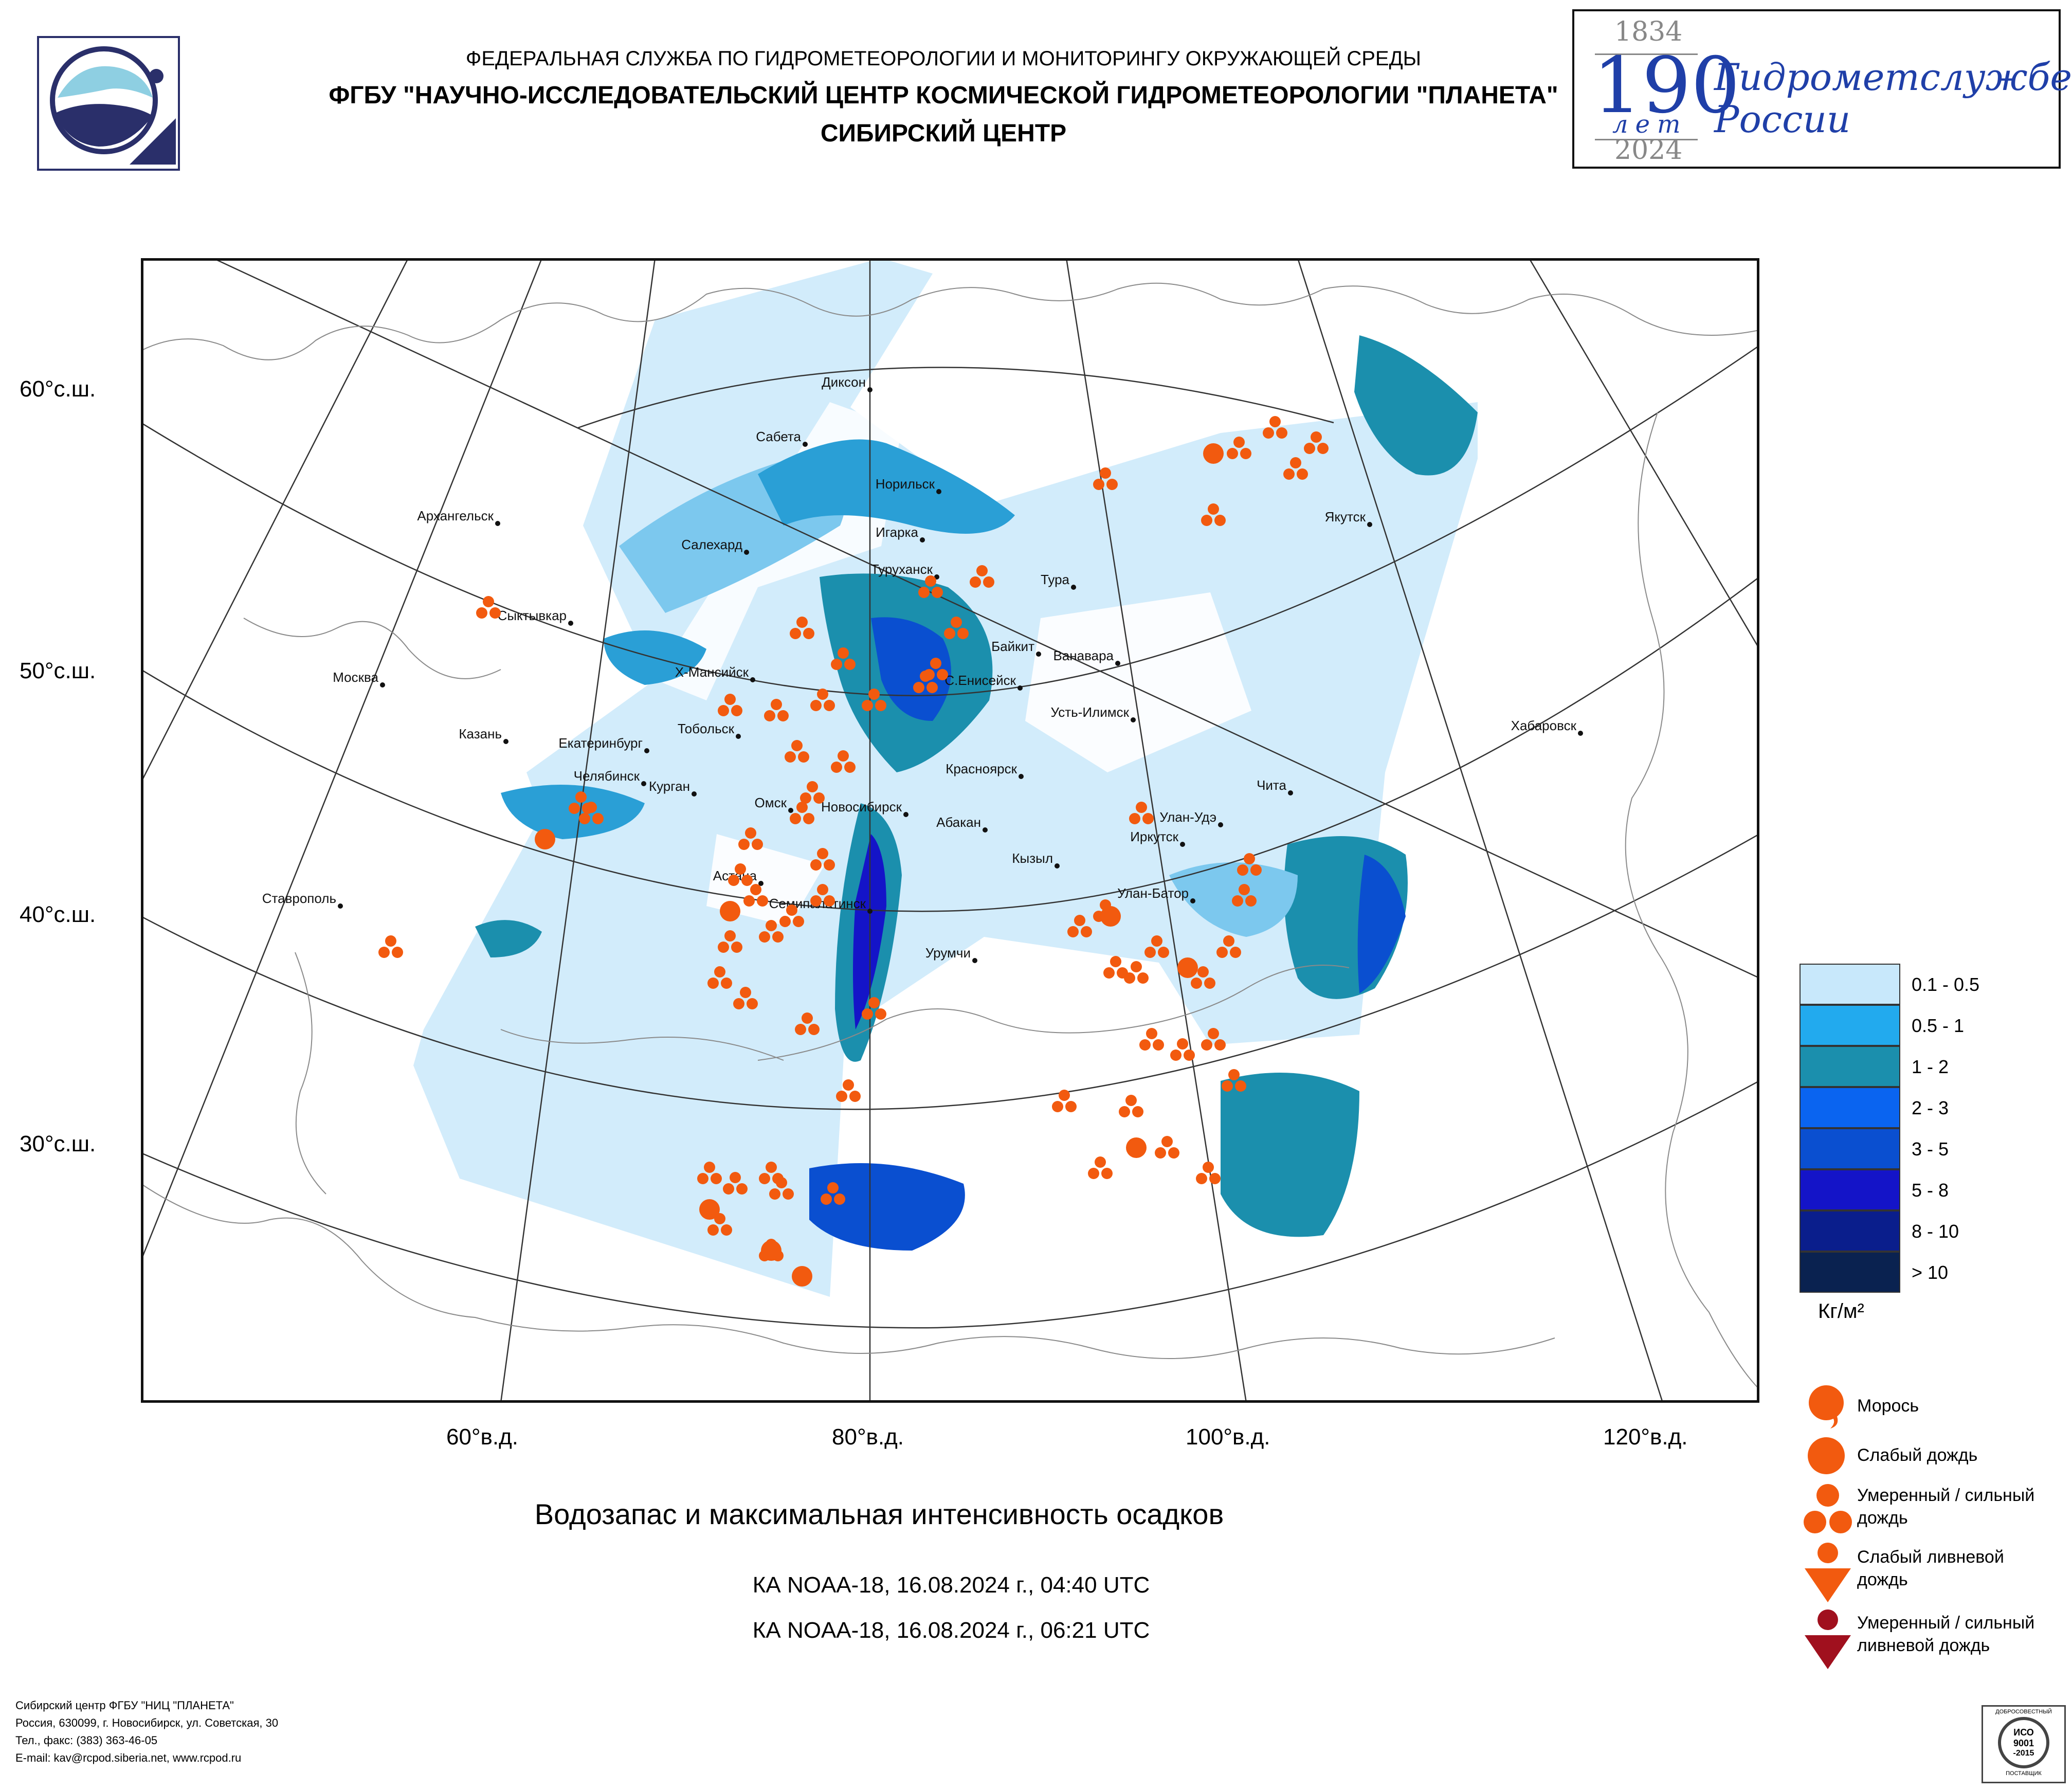 The width and height of the screenshot is (2072, 1791). I want to click on city-label: Урумчи, so click(948, 953).